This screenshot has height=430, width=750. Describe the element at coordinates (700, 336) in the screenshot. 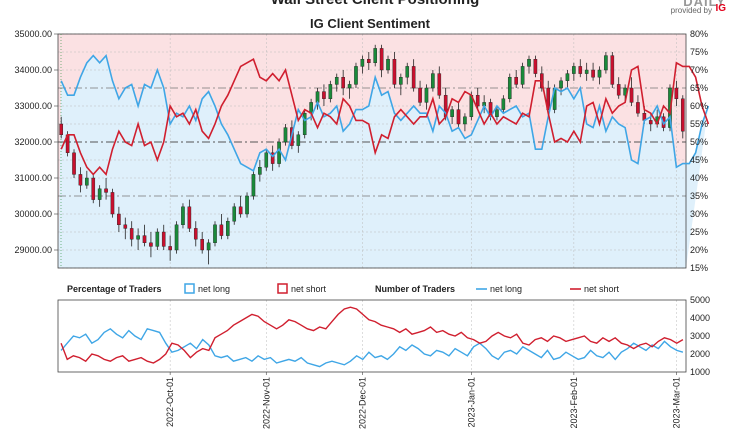

I see `sub-y-tick-label: 3000` at that location.